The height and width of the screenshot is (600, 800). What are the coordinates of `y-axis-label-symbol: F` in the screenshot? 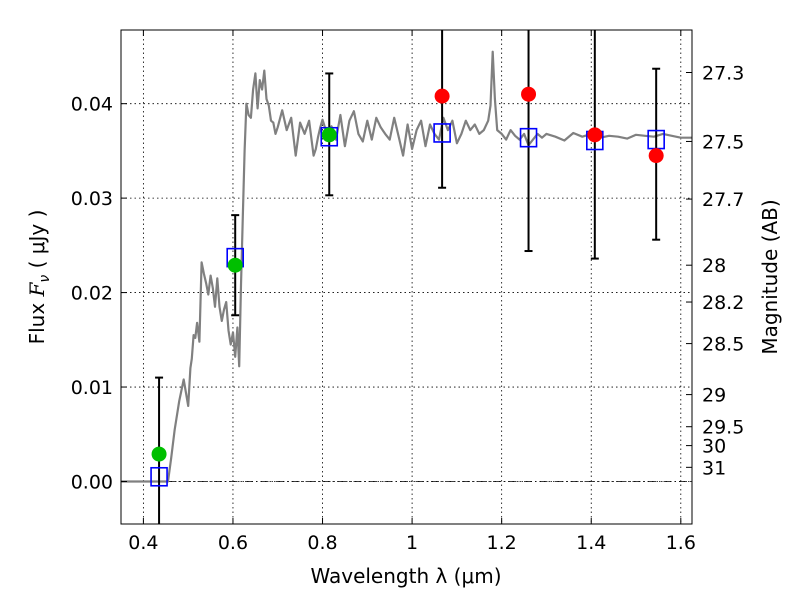 It's located at (37, 289).